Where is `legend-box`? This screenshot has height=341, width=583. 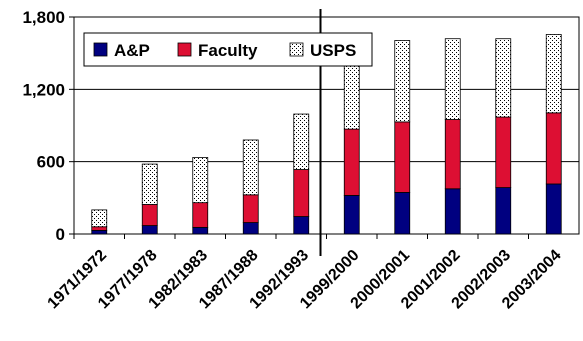
legend-box is located at coordinates (228, 49).